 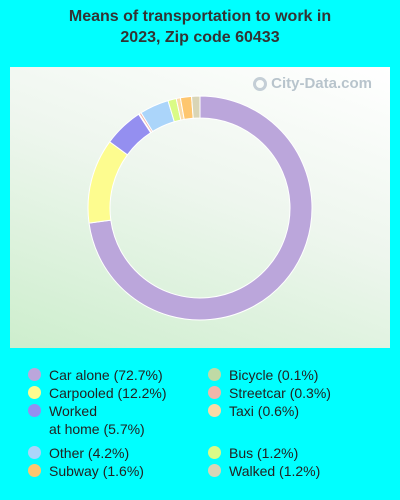 I want to click on donut-slice-walked, so click(x=196, y=107).